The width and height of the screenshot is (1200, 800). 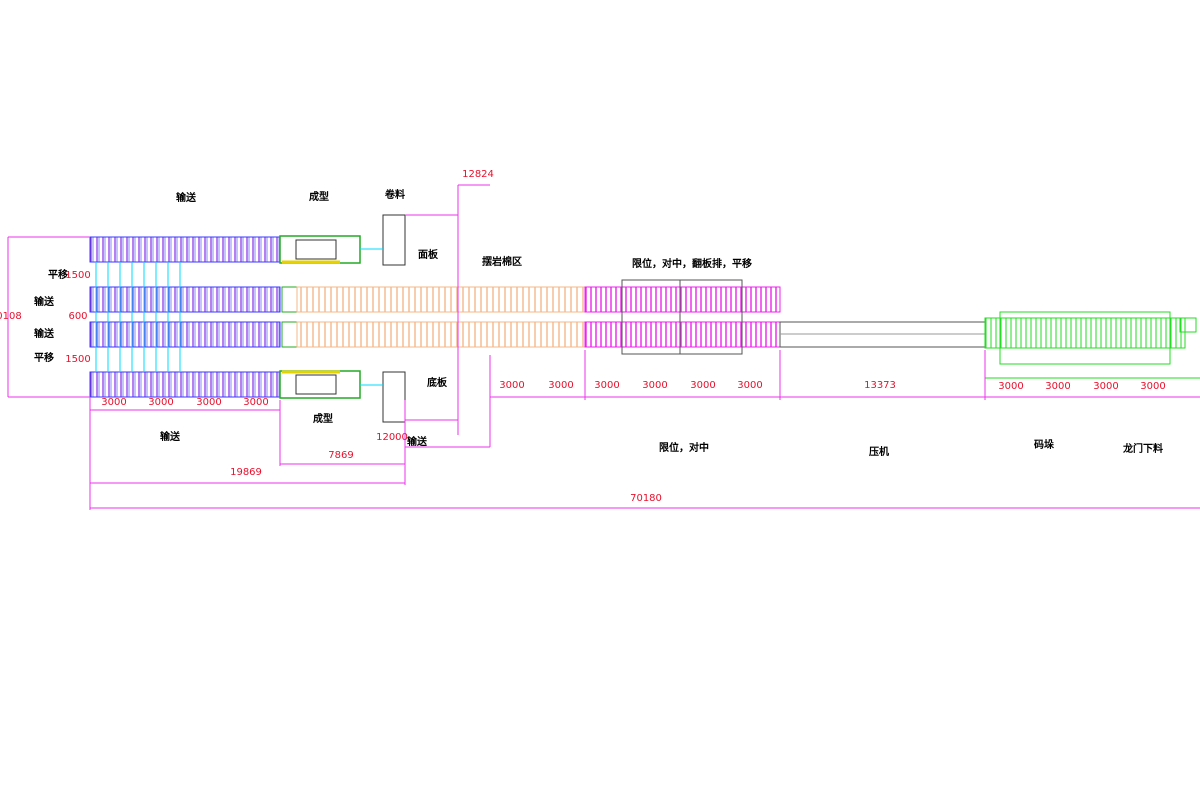 What do you see at coordinates (502, 261) in the screenshot?
I see `label: 摆岩棉区` at bounding box center [502, 261].